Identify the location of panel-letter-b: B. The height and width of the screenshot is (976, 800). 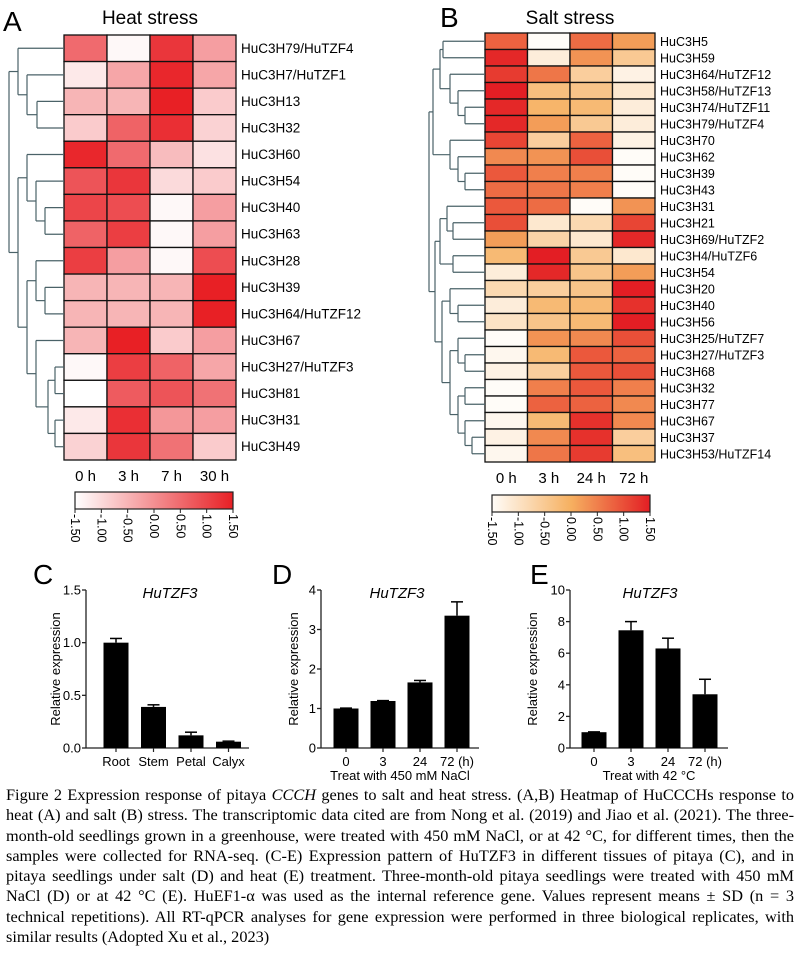
(449, 17).